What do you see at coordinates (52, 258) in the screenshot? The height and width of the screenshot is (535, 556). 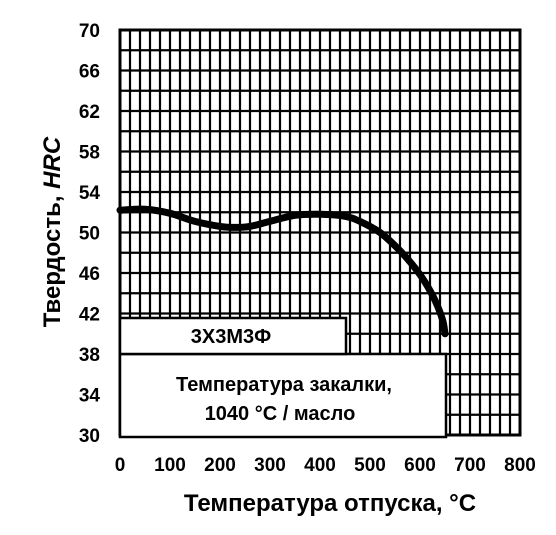 I see `y-axis-label-main: Твердость,` at bounding box center [52, 258].